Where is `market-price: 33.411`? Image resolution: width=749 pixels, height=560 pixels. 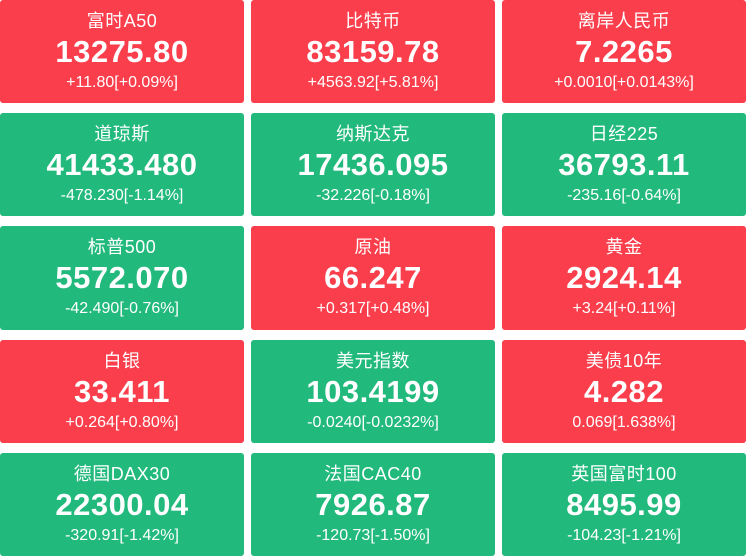 market-price: 33.411 is located at coordinates (122, 391).